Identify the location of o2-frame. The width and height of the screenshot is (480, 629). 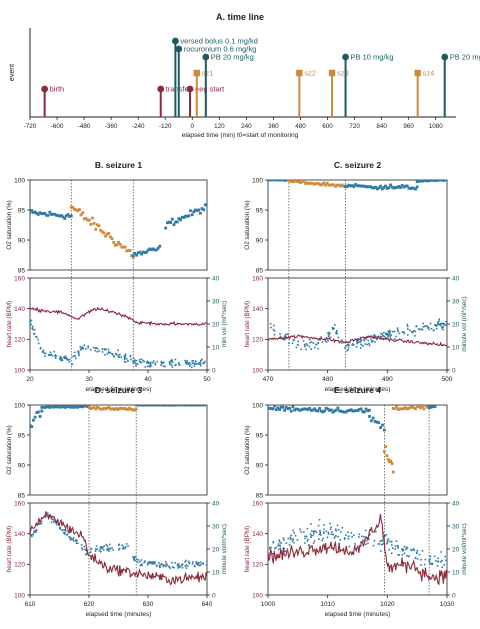
(118, 450).